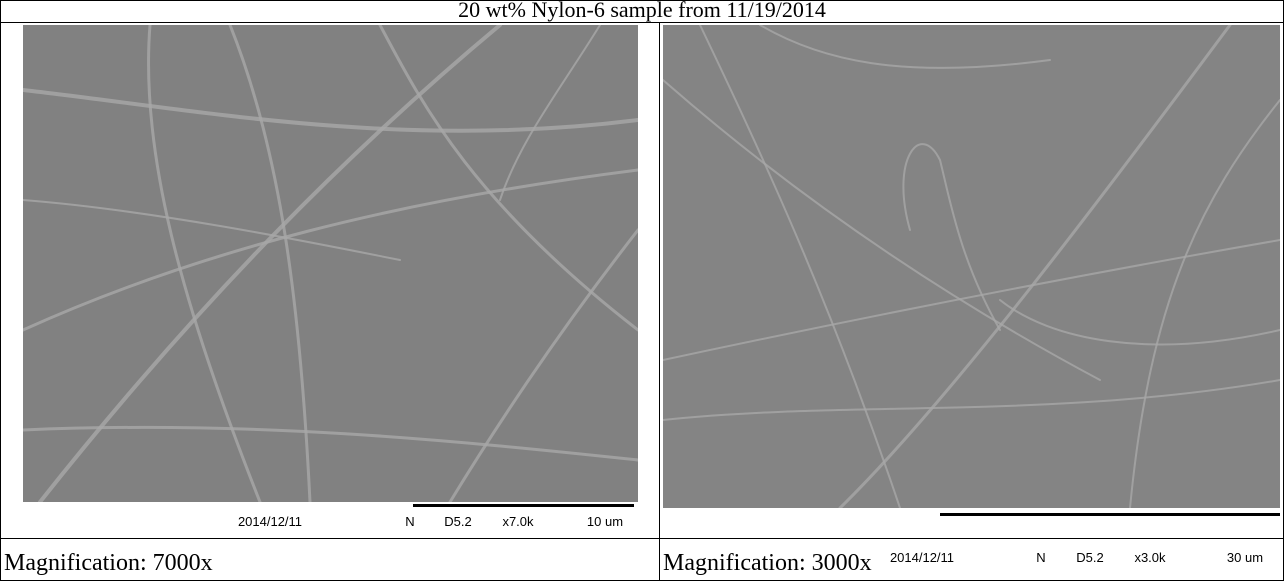 The width and height of the screenshot is (1284, 581). Describe the element at coordinates (1150, 557) in the screenshot. I see `image-mag: x3.0k` at that location.